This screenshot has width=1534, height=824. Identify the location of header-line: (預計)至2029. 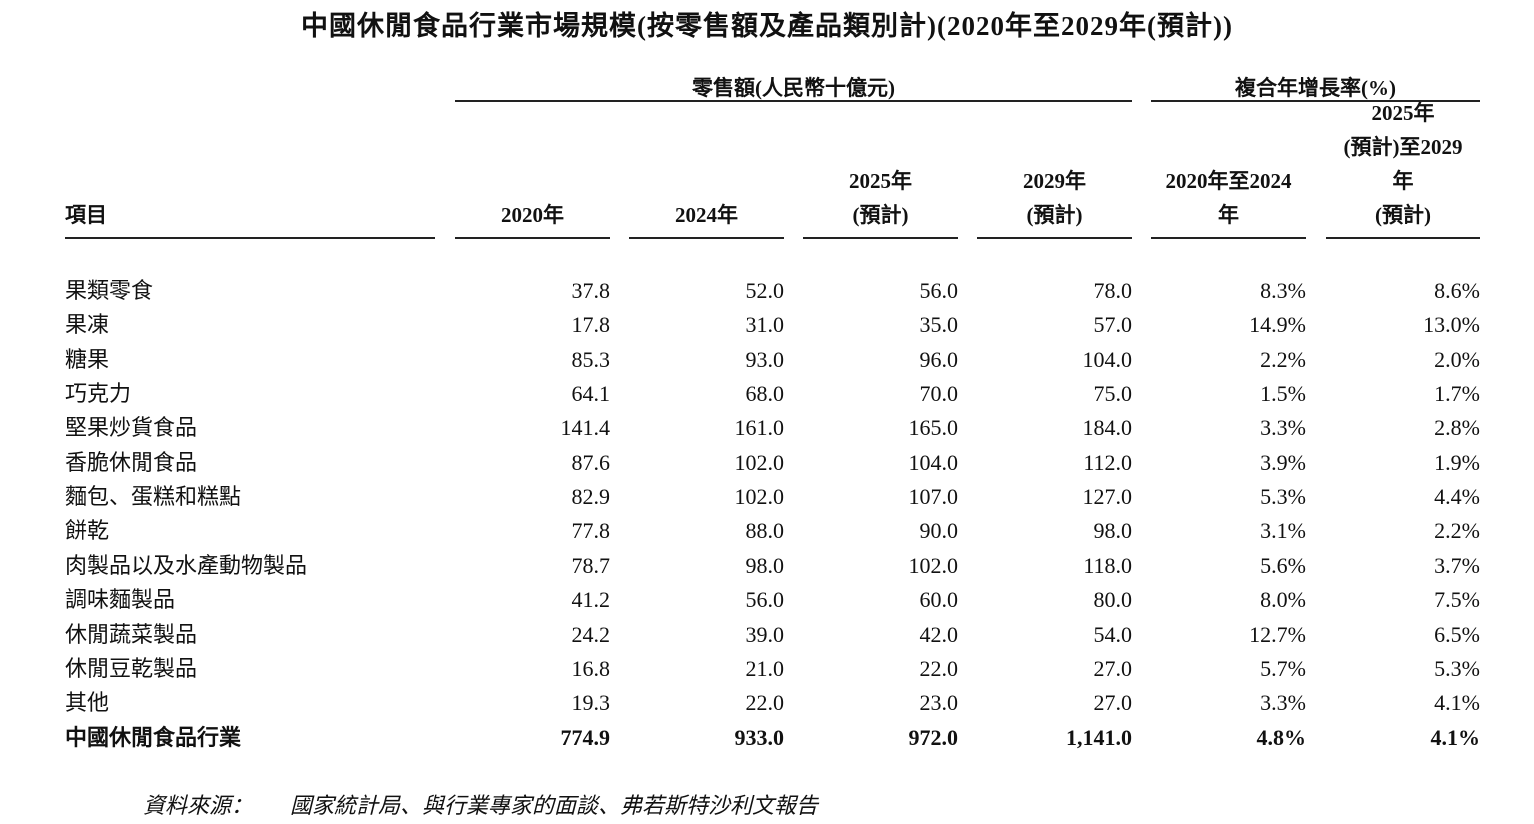
(1403, 147).